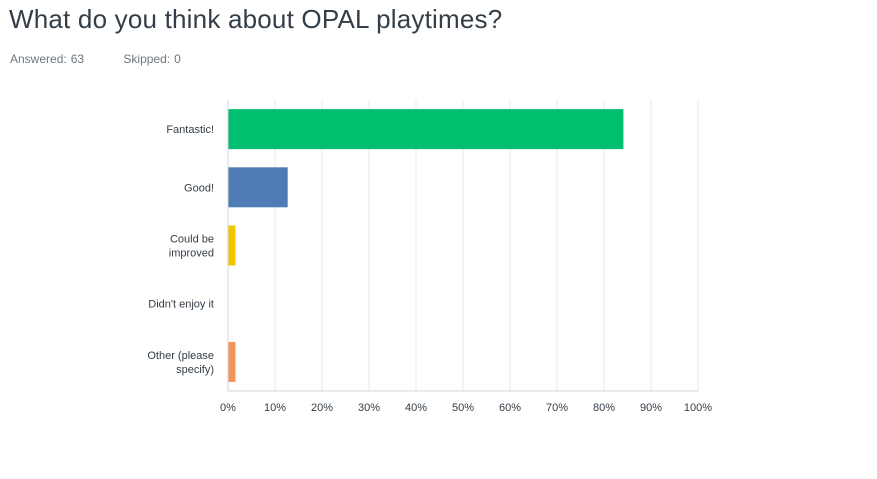 The image size is (877, 479). I want to click on category-label: Didn't enjoy it, so click(181, 305).